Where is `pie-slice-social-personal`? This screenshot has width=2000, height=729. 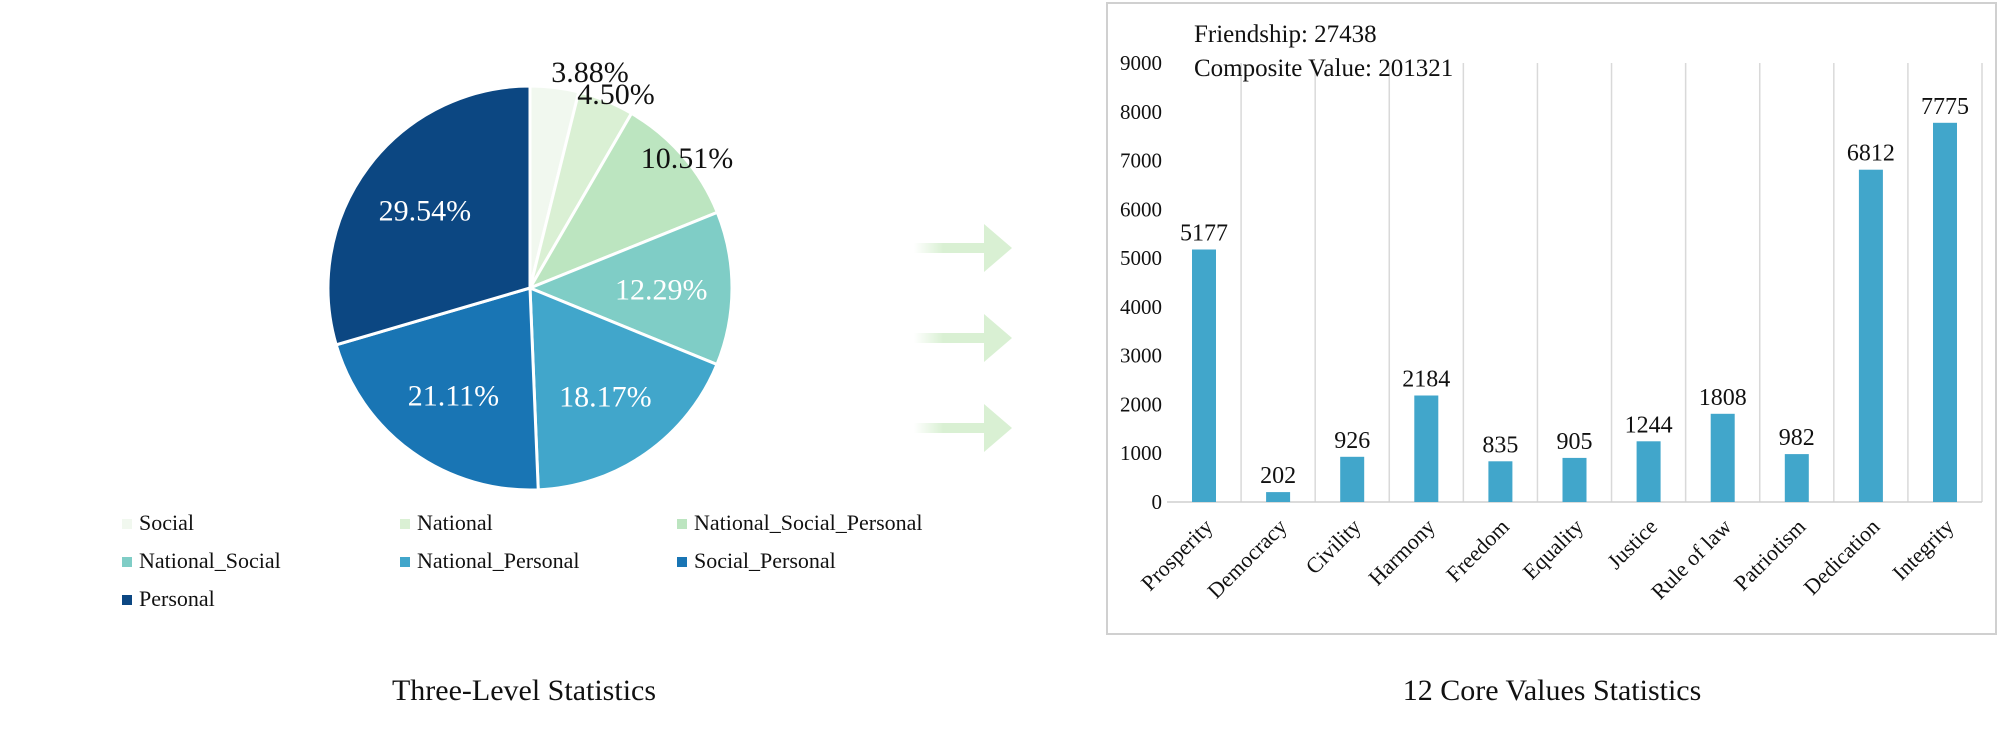 pie-slice-social-personal is located at coordinates (437, 389).